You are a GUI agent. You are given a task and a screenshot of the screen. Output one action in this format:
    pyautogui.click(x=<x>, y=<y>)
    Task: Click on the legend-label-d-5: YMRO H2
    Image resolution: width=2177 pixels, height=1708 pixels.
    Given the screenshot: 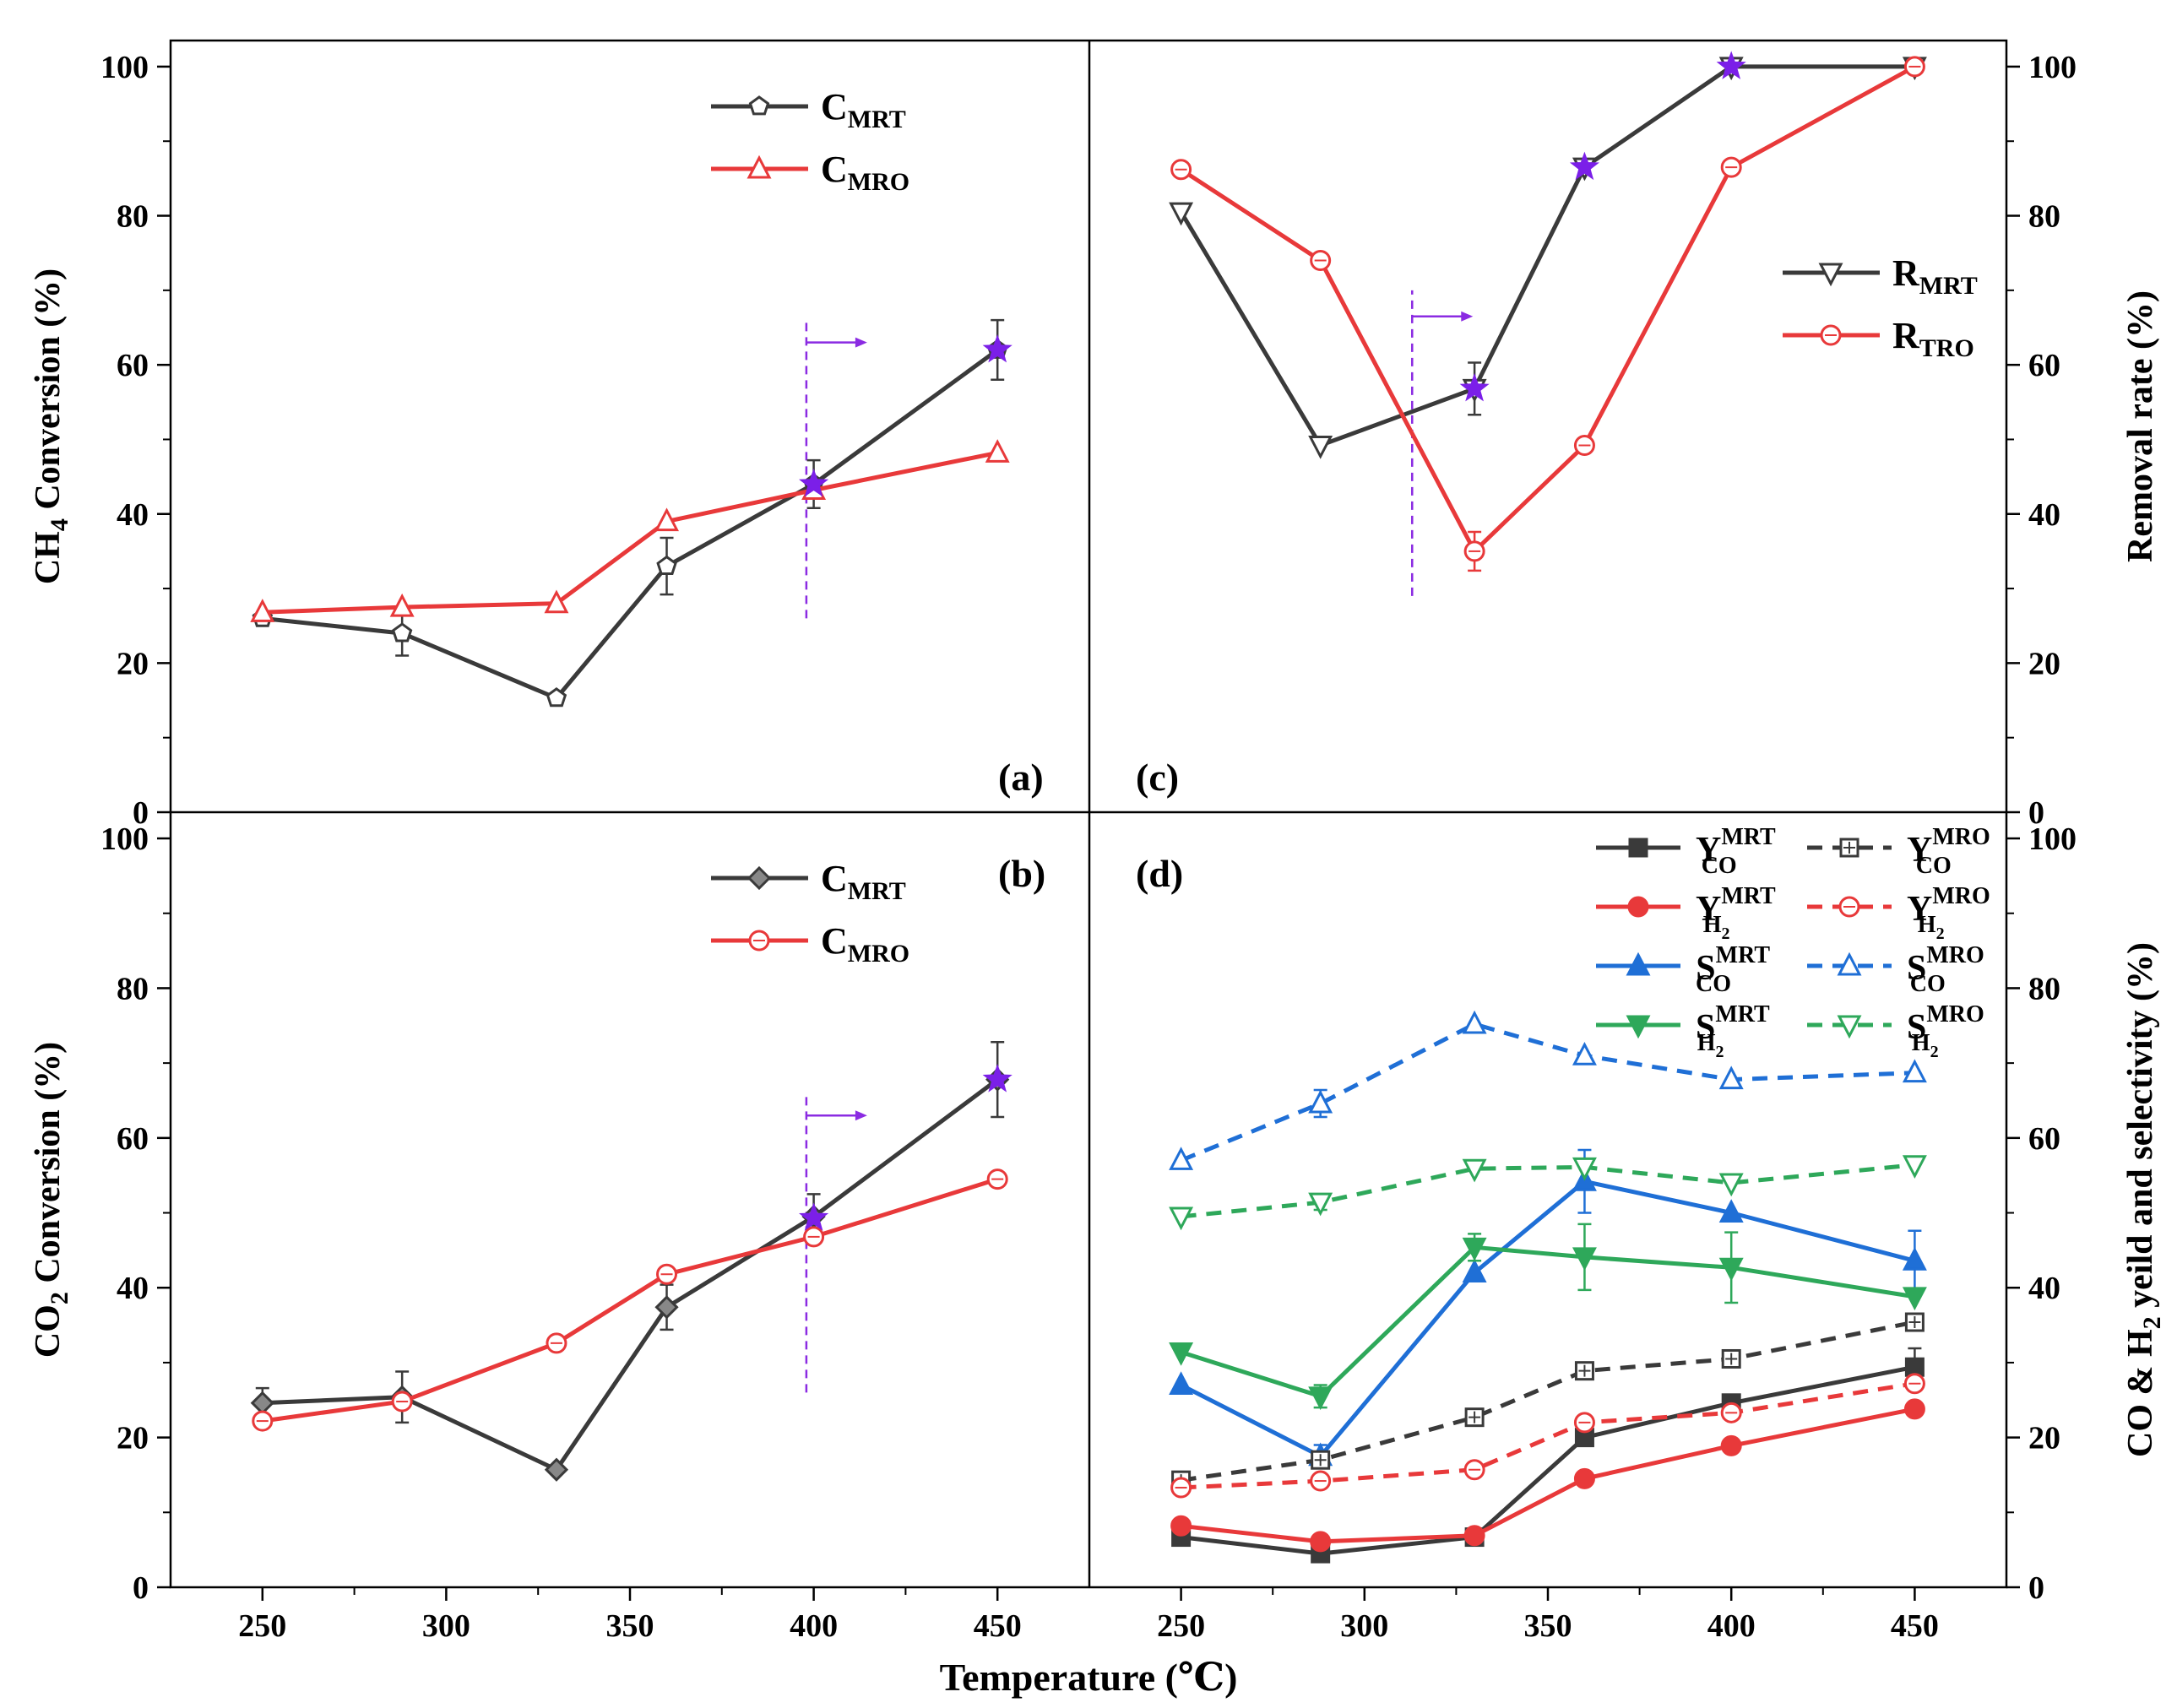 What is the action you would take?
    pyautogui.click(x=1949, y=913)
    